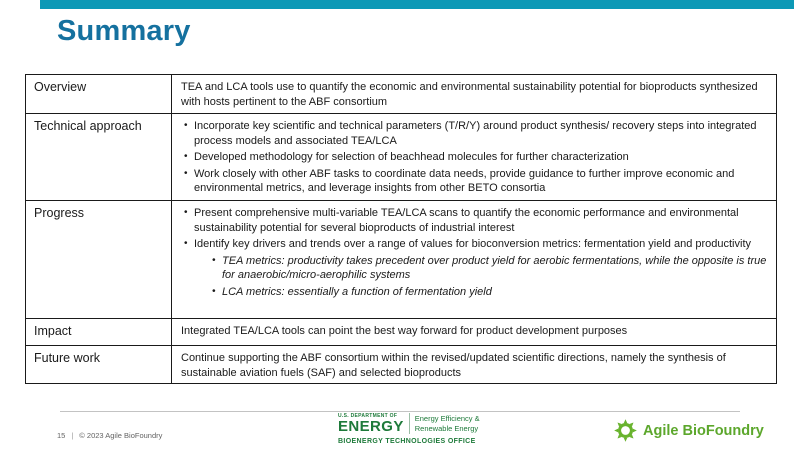  I want to click on row-label: Impact, so click(98, 332).